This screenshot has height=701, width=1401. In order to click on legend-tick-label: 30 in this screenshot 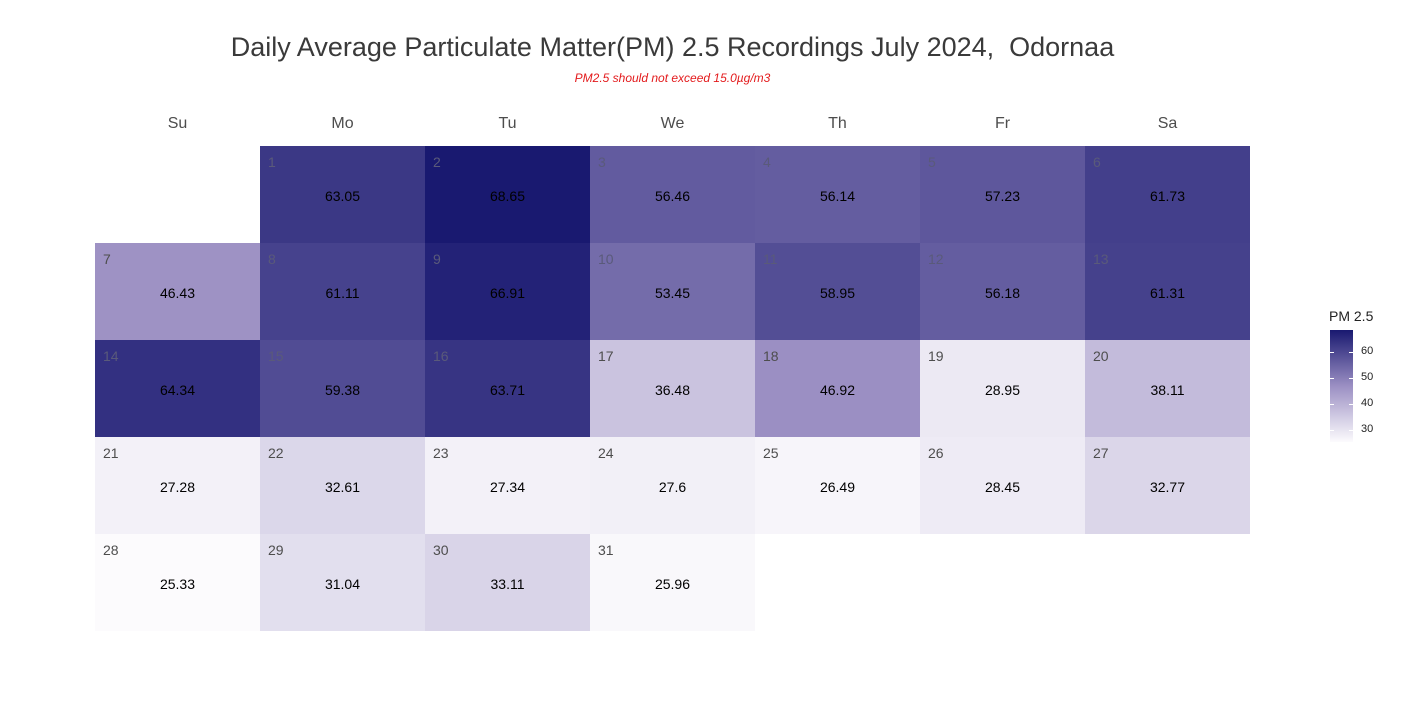, I will do `click(1367, 429)`.